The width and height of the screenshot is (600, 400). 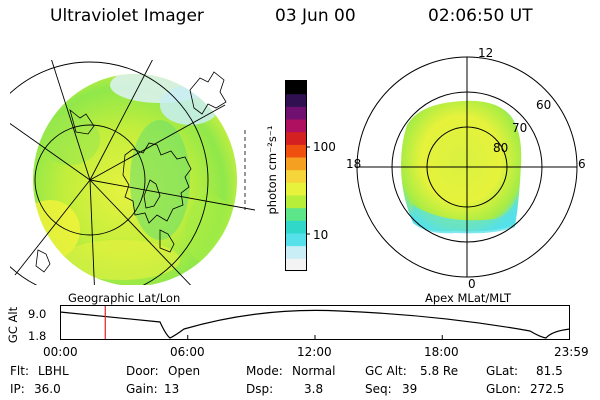 I want to click on info-glat-label: GLat:, so click(x=502, y=371).